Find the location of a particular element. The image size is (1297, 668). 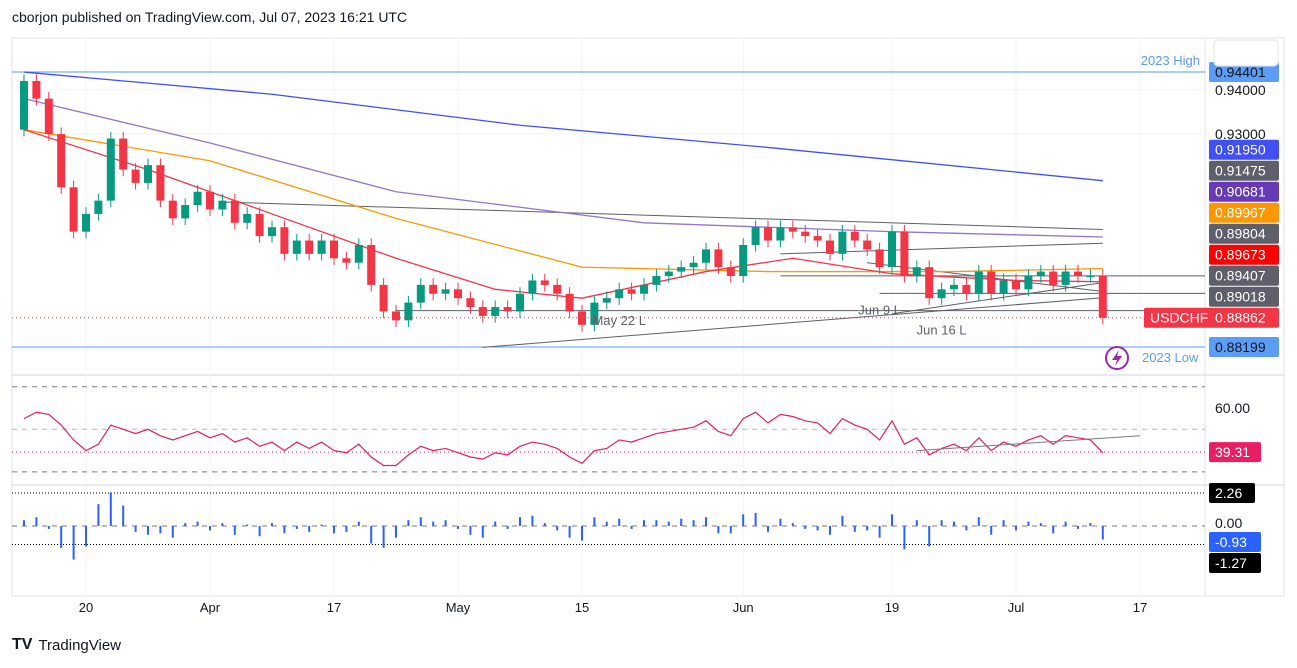

annotation-label: Jun 9 L is located at coordinates (879, 309).